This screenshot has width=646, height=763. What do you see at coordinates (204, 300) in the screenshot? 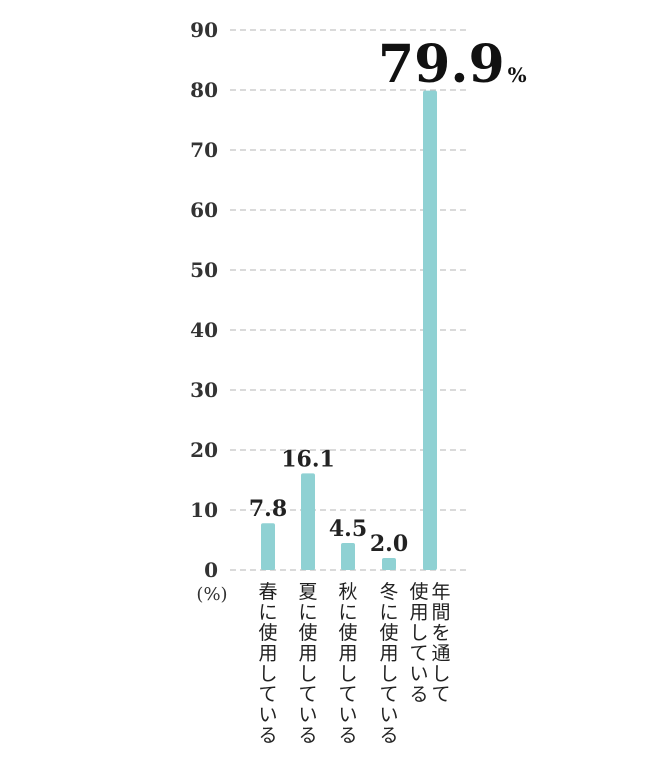
I see `y-axis-ticks: 0 10 20 30 40 50 60 70 80 90` at bounding box center [204, 300].